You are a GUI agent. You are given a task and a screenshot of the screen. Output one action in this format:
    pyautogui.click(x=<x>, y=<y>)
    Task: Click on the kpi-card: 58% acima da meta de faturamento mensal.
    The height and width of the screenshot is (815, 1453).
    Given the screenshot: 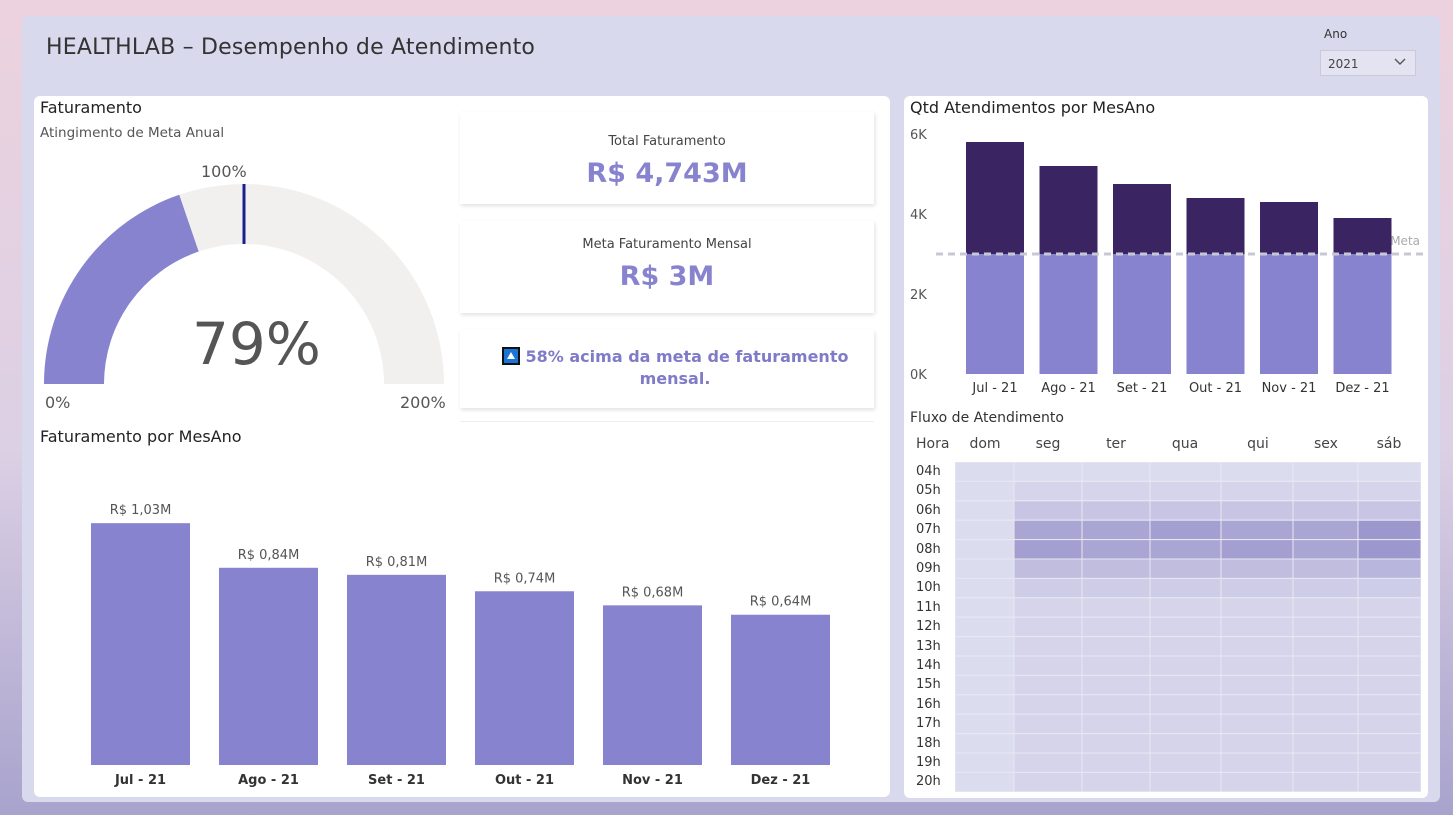 What is the action you would take?
    pyautogui.click(x=667, y=369)
    